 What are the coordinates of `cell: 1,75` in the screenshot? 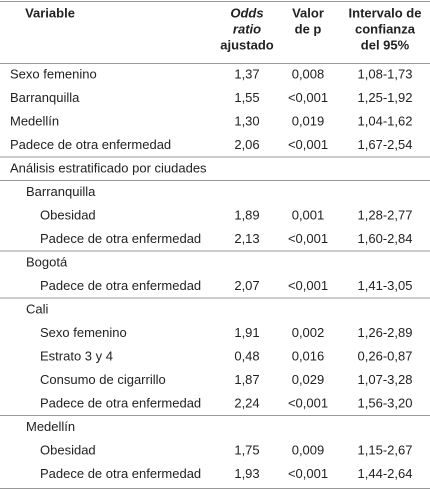 It's located at (246, 449).